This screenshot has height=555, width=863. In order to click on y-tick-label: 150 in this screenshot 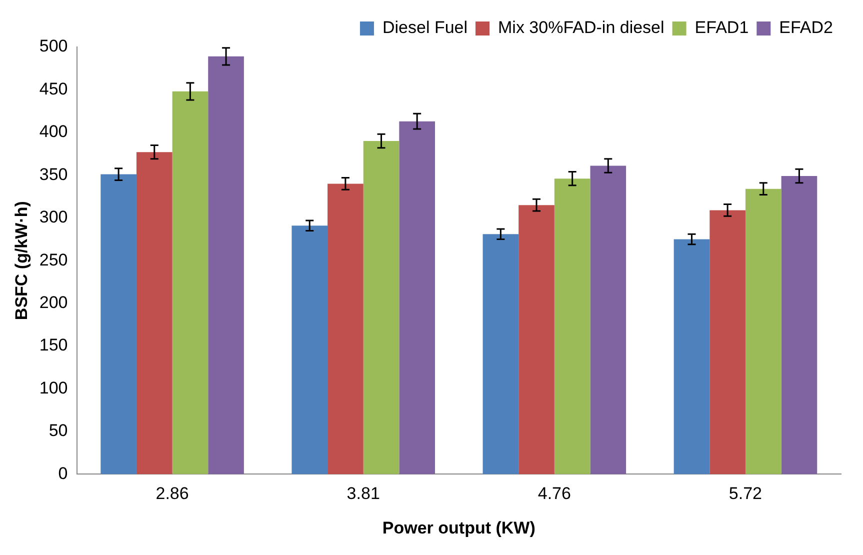, I will do `click(53, 345)`.